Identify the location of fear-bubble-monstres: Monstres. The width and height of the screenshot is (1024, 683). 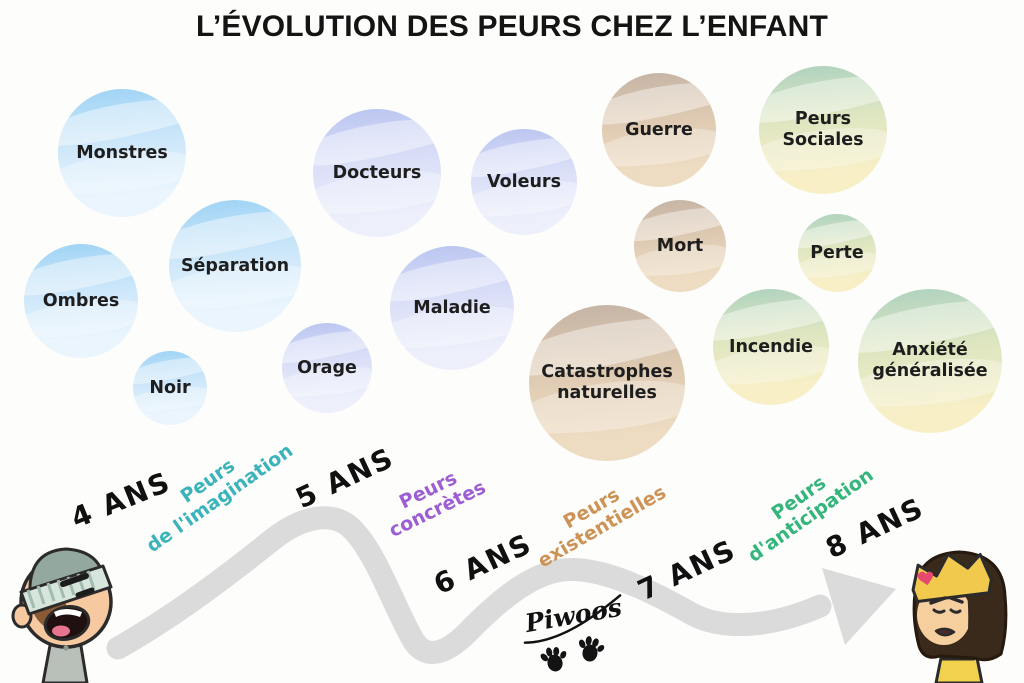
(122, 153).